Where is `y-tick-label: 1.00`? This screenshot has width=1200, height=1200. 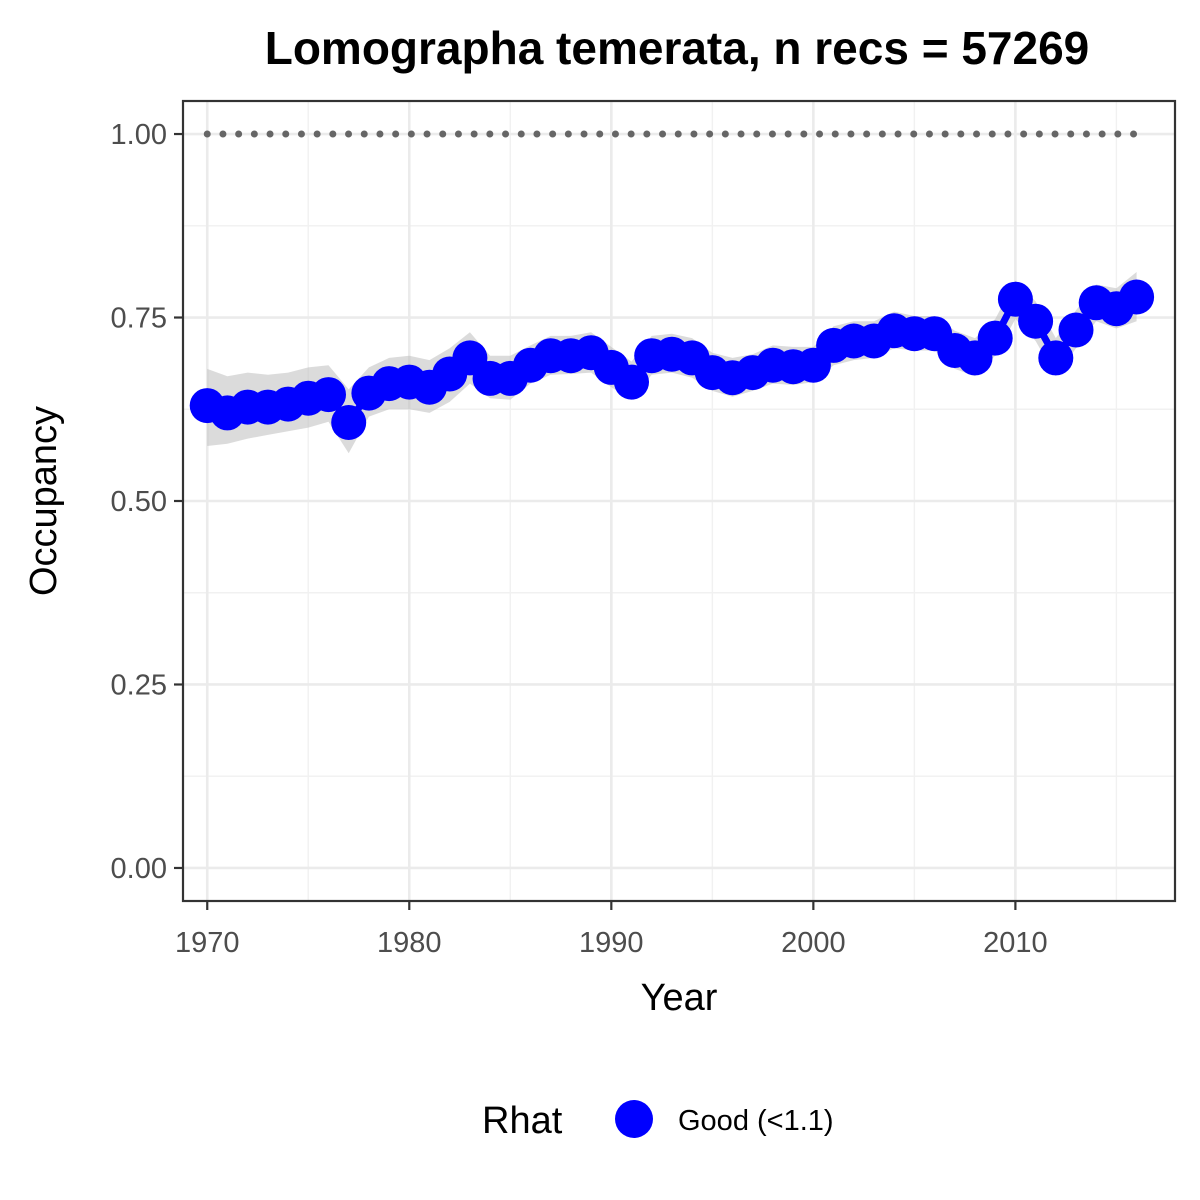 y-tick-label: 1.00 is located at coordinates (139, 135).